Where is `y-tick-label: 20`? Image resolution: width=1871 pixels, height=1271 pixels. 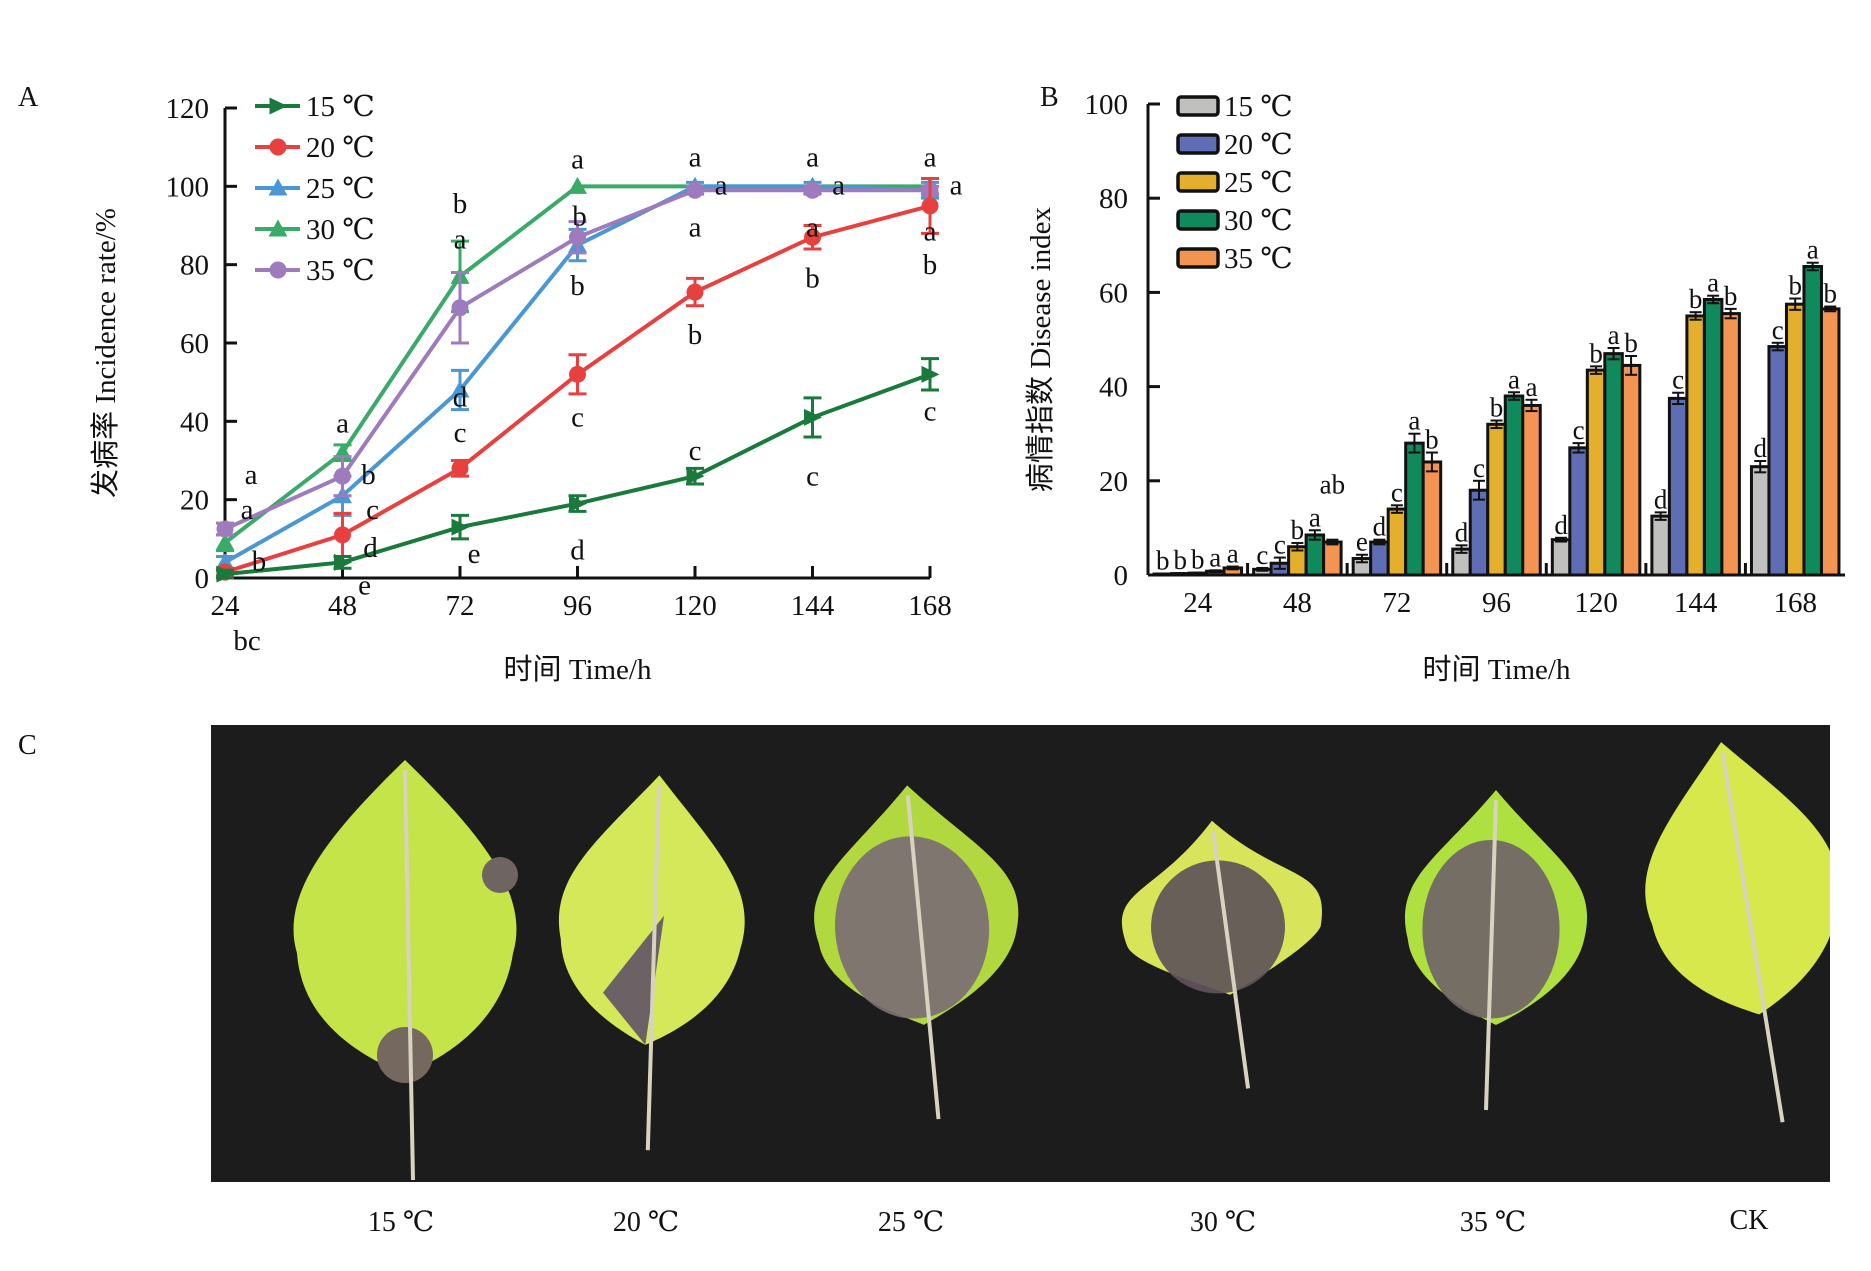 y-tick-label: 20 is located at coordinates (1113, 482).